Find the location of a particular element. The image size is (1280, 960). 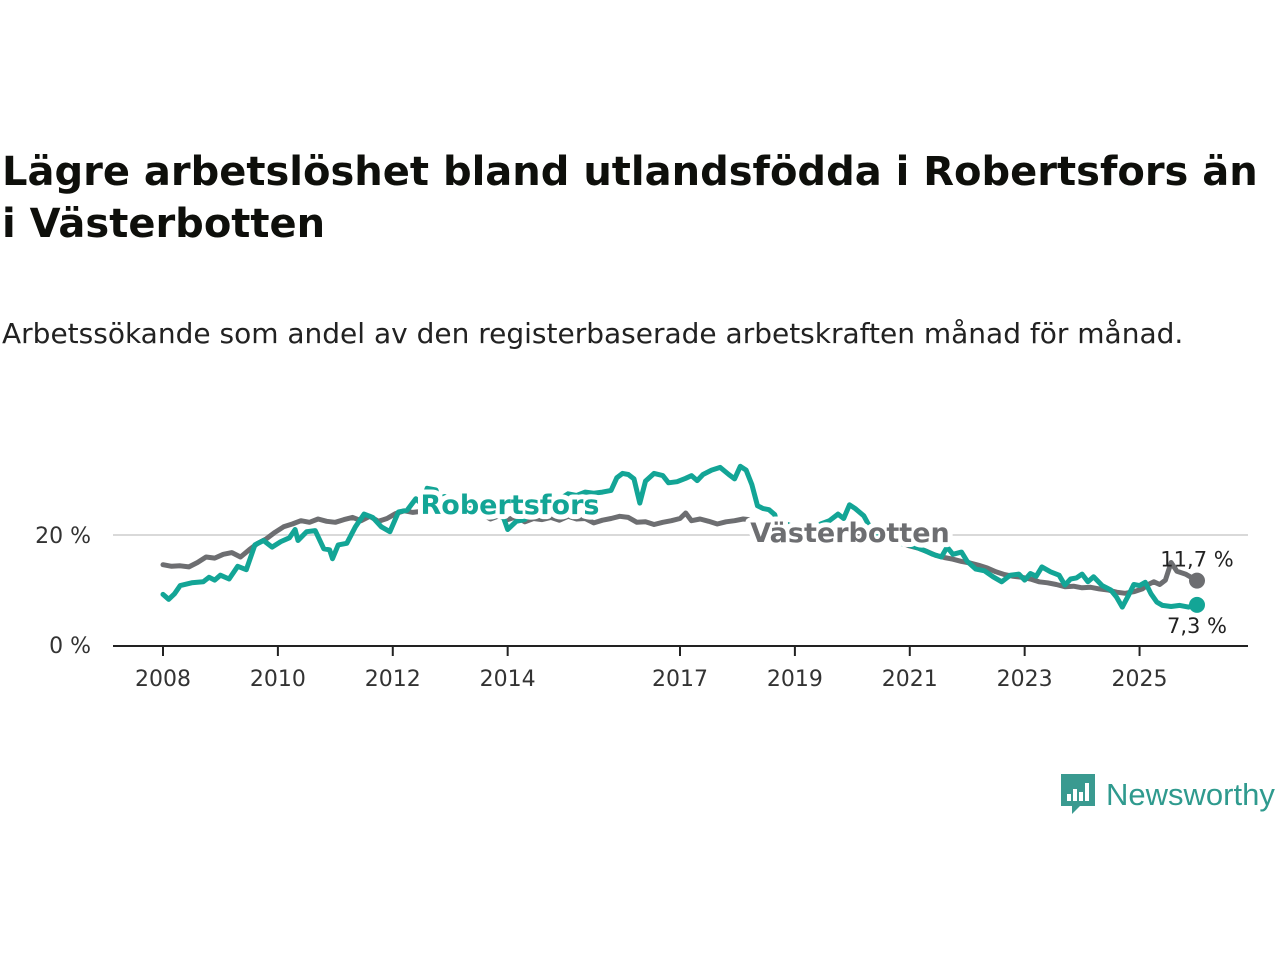

series-name-halo: Robertsfors is located at coordinates (510, 505).